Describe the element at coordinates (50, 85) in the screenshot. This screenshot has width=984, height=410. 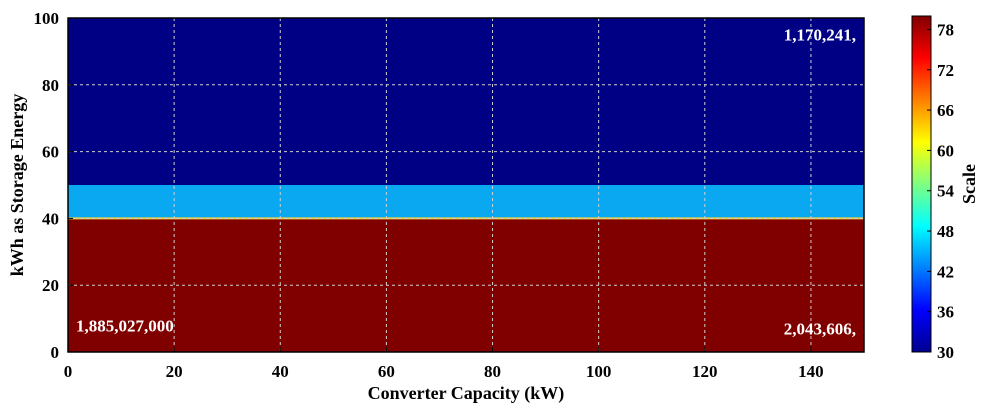
I see `y-tick-label: 80` at that location.